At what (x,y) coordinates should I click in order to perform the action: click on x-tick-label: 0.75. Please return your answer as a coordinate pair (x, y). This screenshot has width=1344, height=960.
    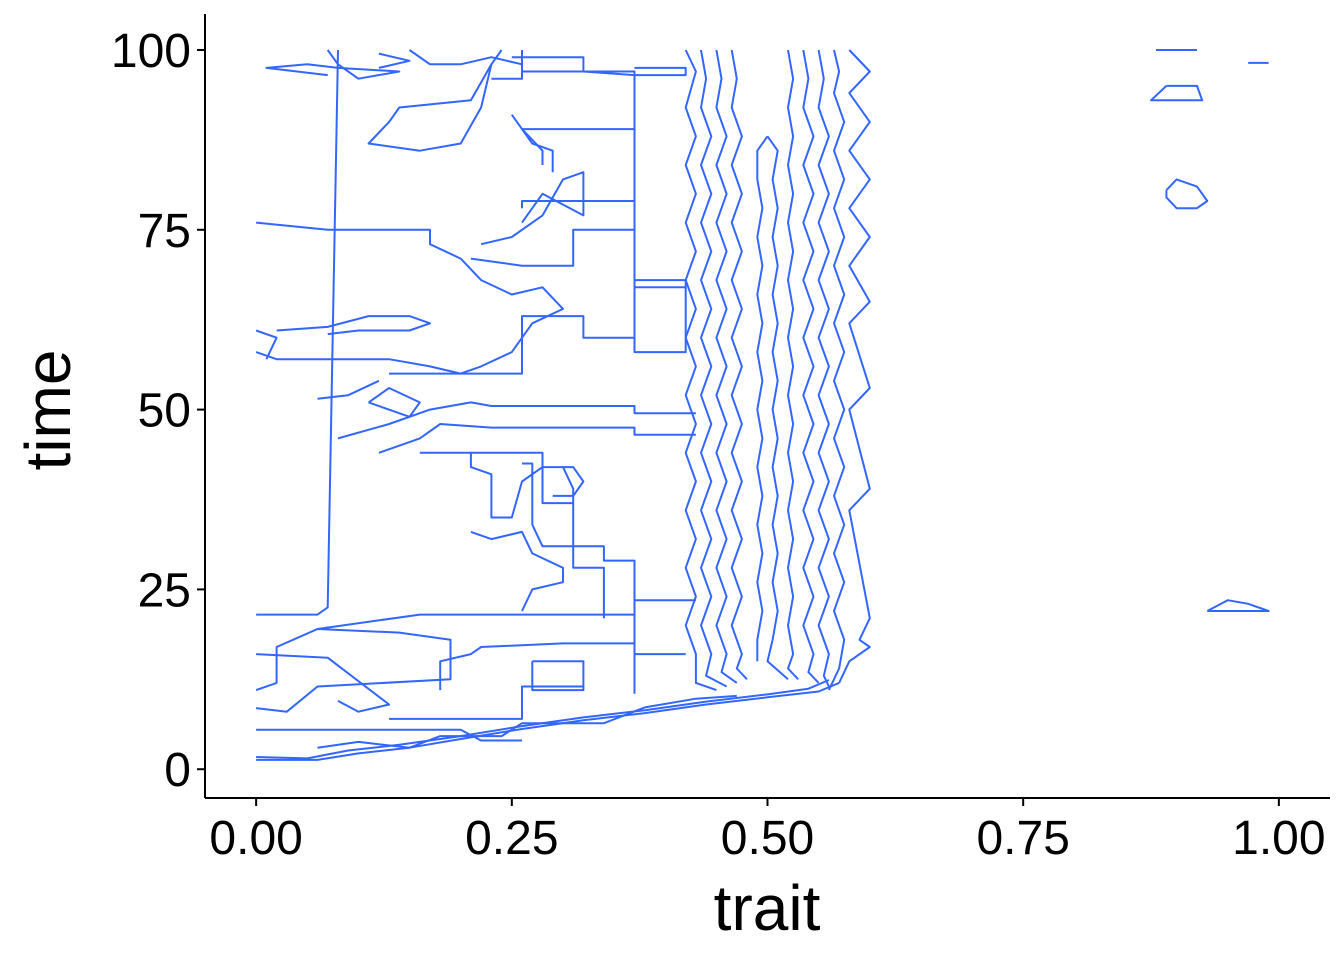
    Looking at the image, I should click on (1022, 838).